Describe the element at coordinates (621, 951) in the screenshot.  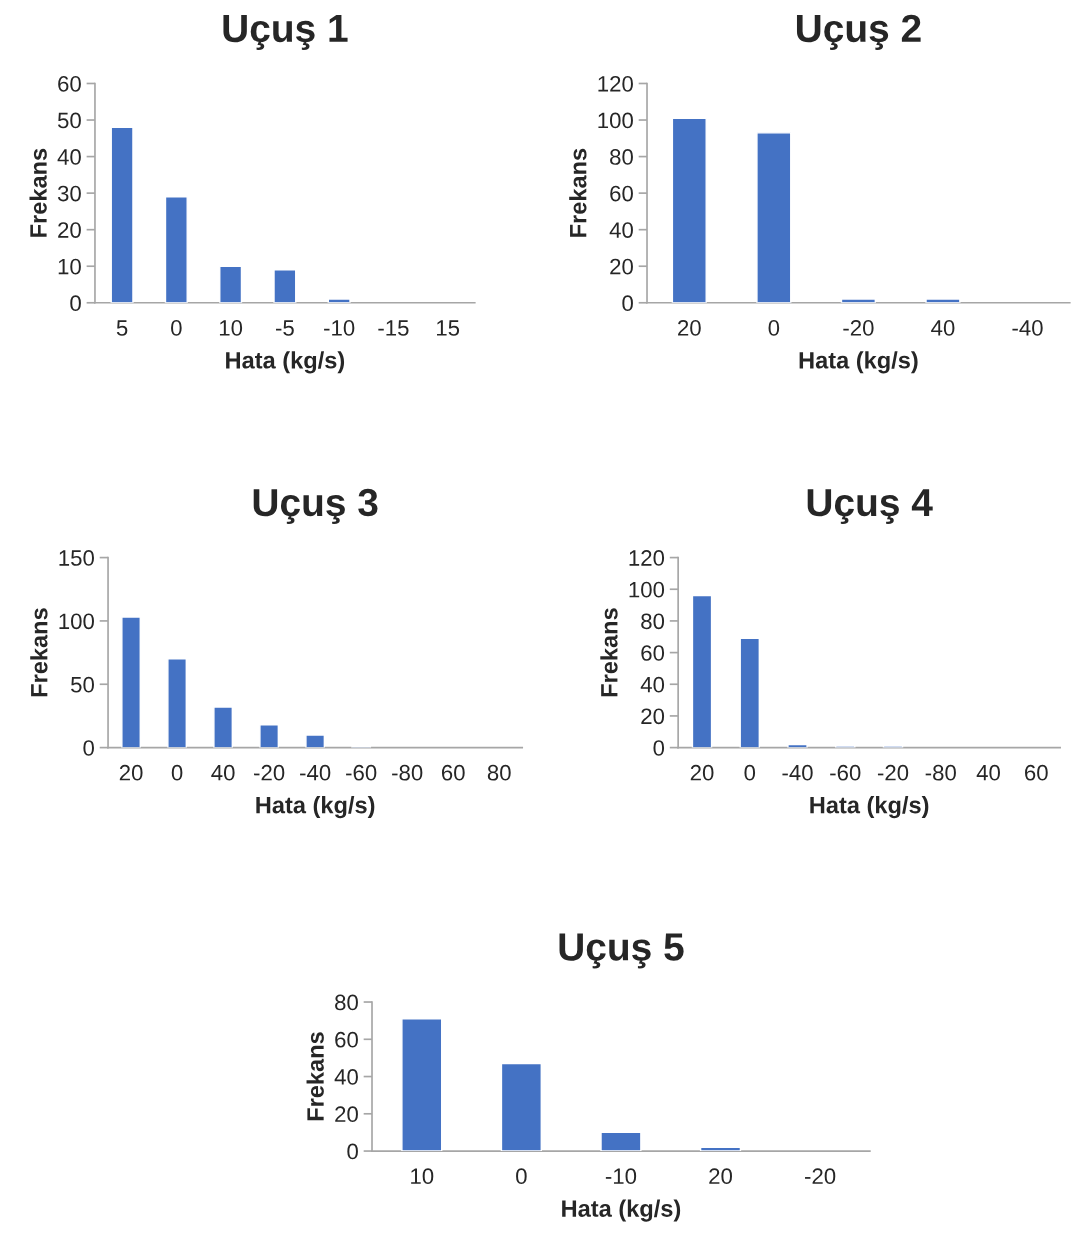
I see `chart-title: Uçuş 5` at that location.